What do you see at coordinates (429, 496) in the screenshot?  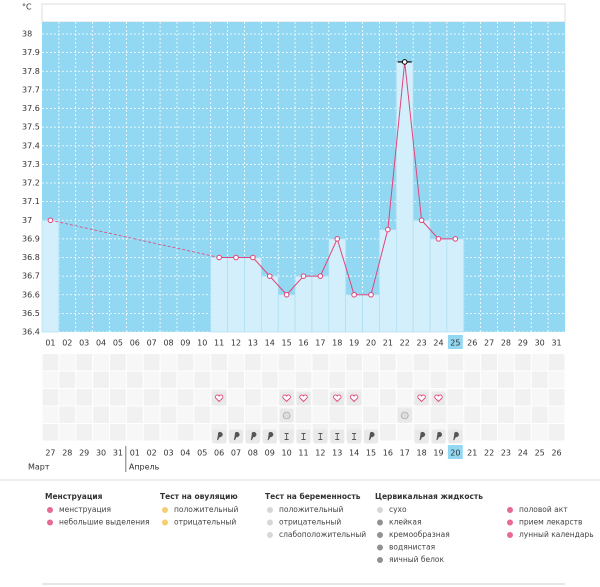 I see `legend-heading: Цервикальная жидкость` at bounding box center [429, 496].